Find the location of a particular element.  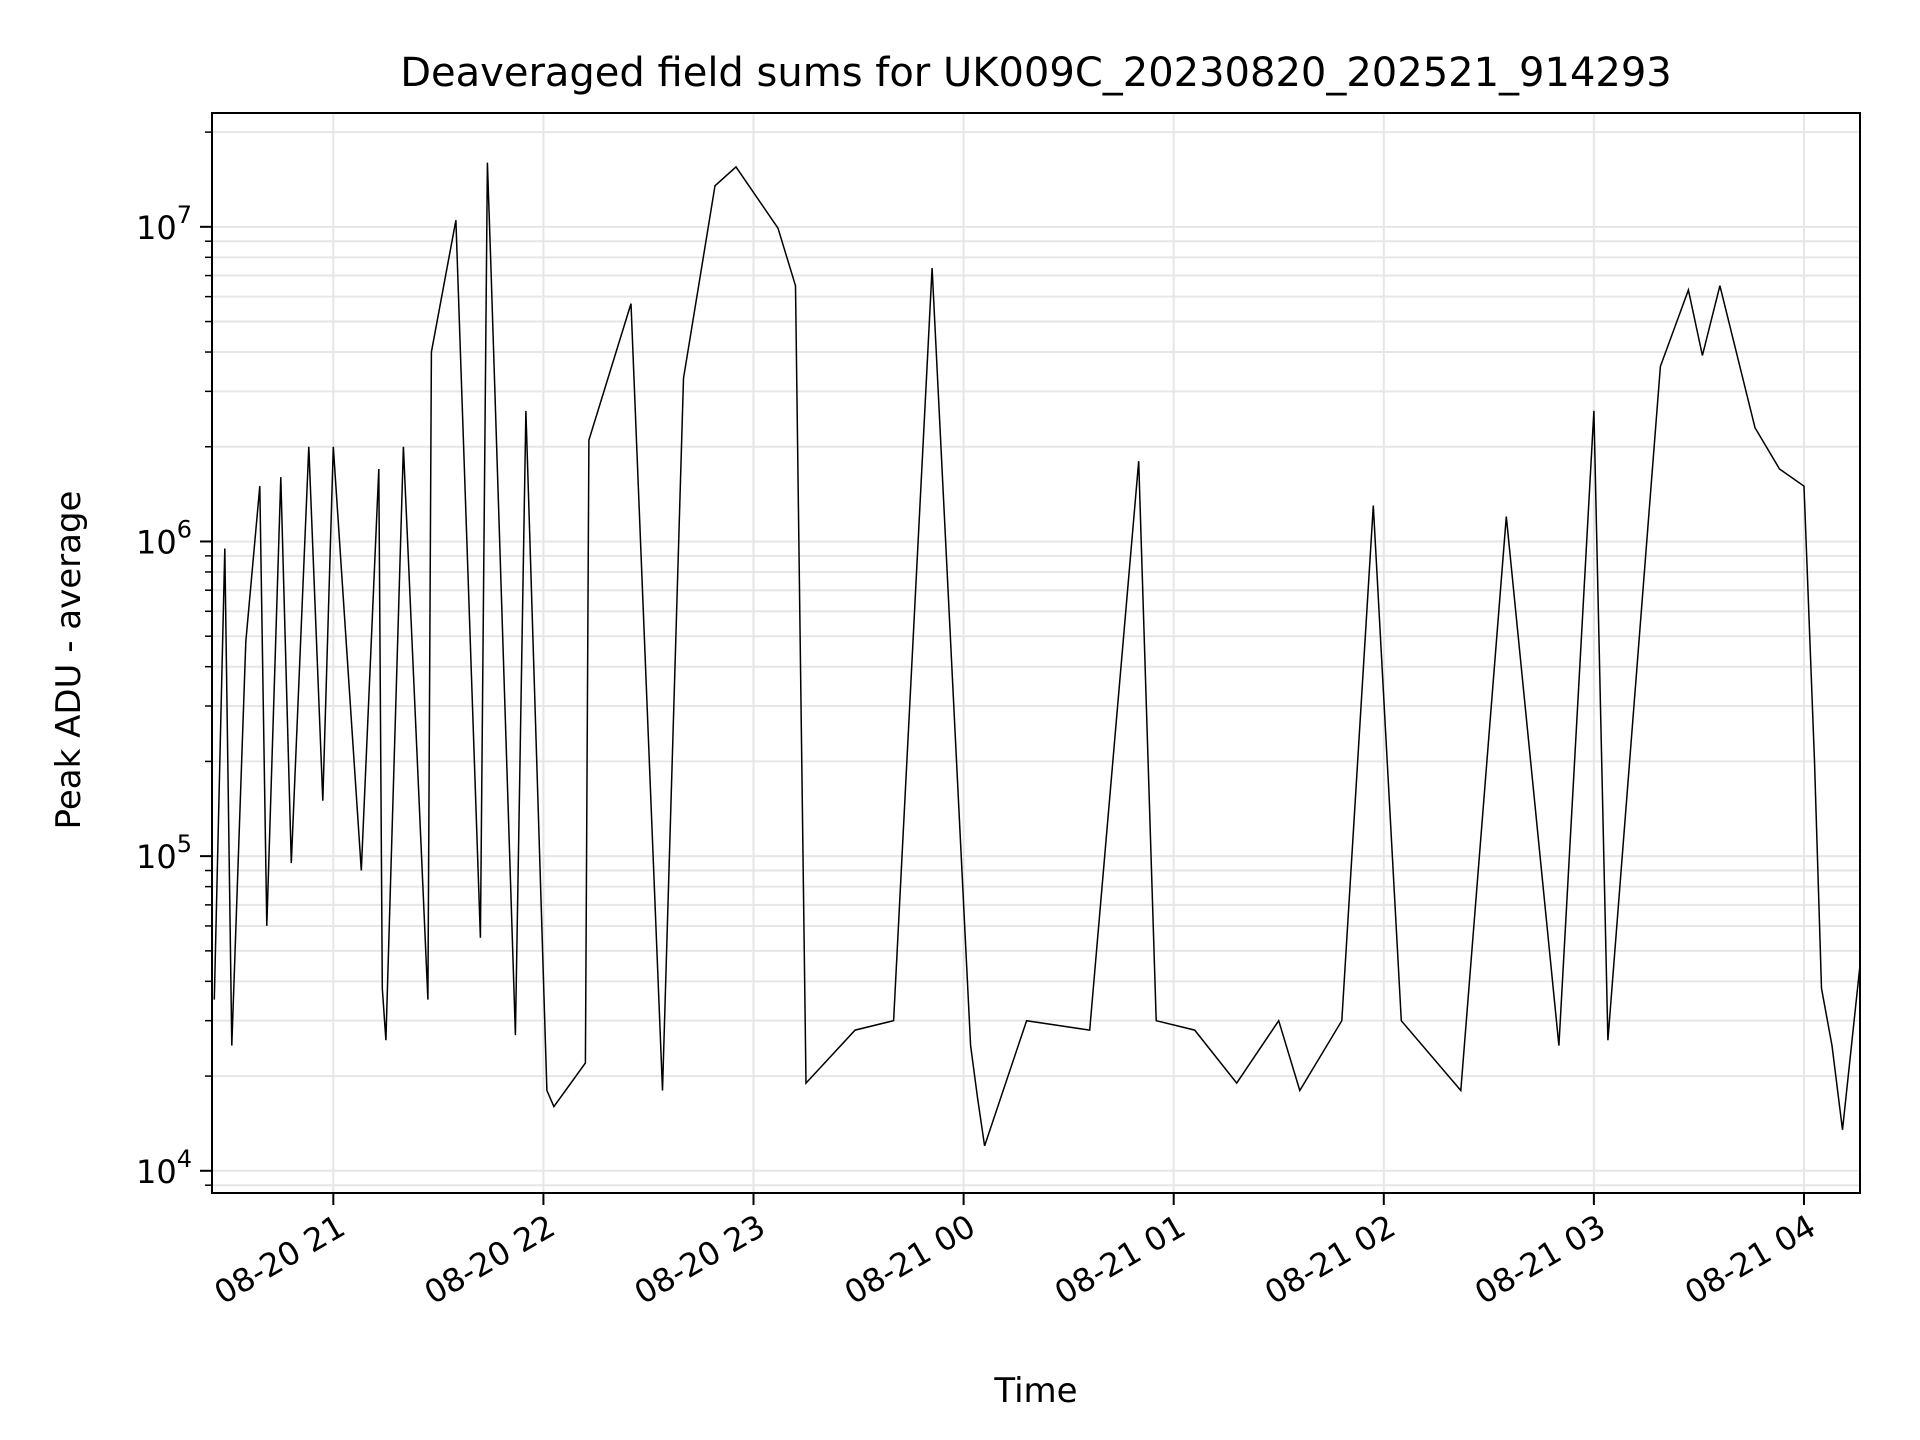

y-axis: 10⁴ 10⁵ 10⁶ 10⁷ is located at coordinates (174, 661).